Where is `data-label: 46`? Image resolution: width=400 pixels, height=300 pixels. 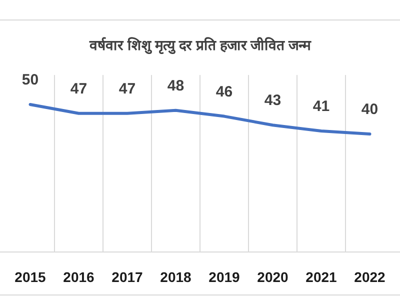 data-label: 46 is located at coordinates (224, 91).